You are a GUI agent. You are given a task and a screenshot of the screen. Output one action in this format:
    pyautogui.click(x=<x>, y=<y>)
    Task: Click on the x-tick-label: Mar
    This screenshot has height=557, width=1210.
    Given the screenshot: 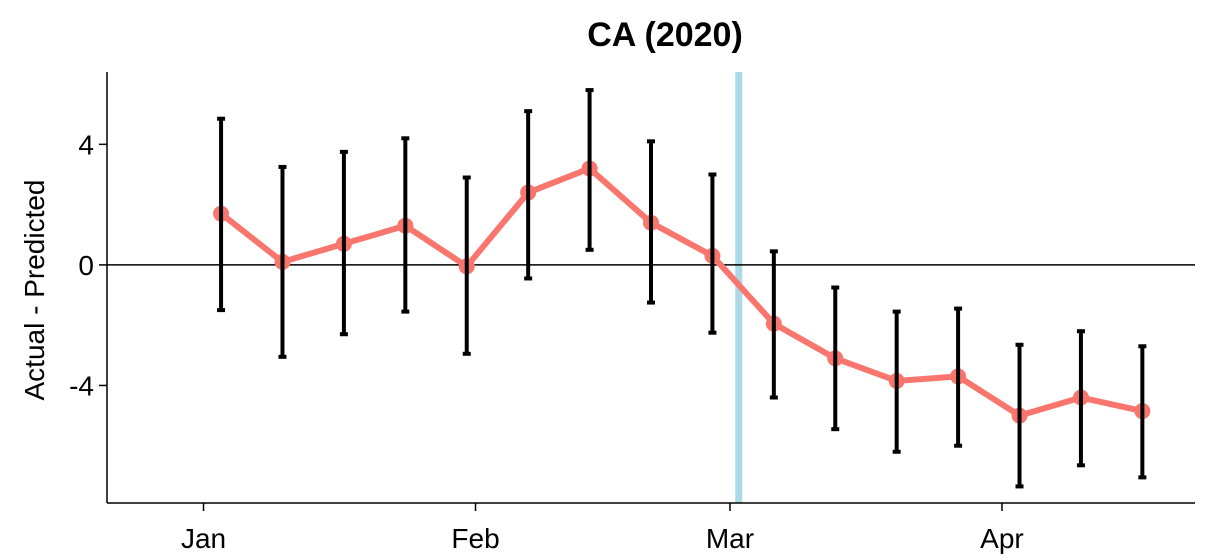 What is the action you would take?
    pyautogui.click(x=730, y=538)
    